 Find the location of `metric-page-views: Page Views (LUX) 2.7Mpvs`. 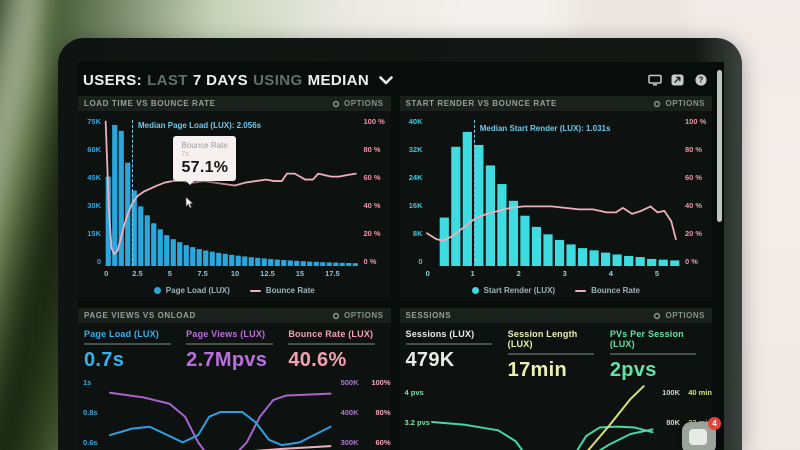

metric-page-views: Page Views (LUX) 2.7Mpvs is located at coordinates (233, 350).